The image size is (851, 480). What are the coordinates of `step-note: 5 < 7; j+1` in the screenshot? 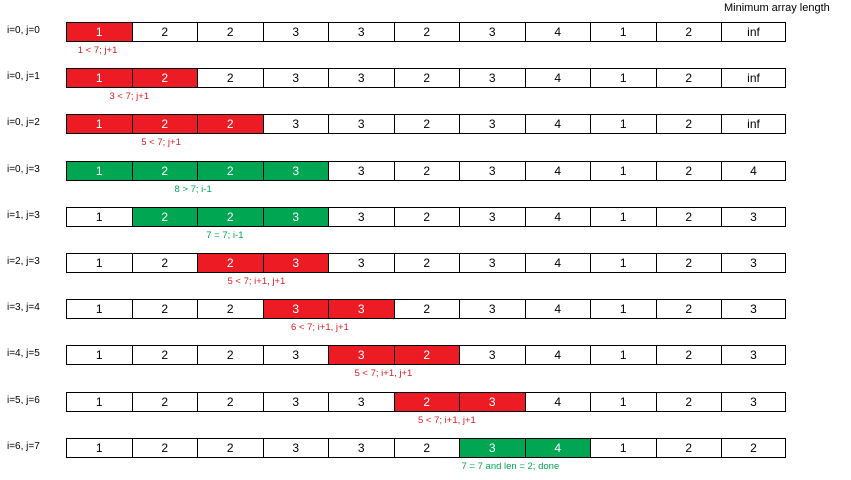 It's located at (161, 143).